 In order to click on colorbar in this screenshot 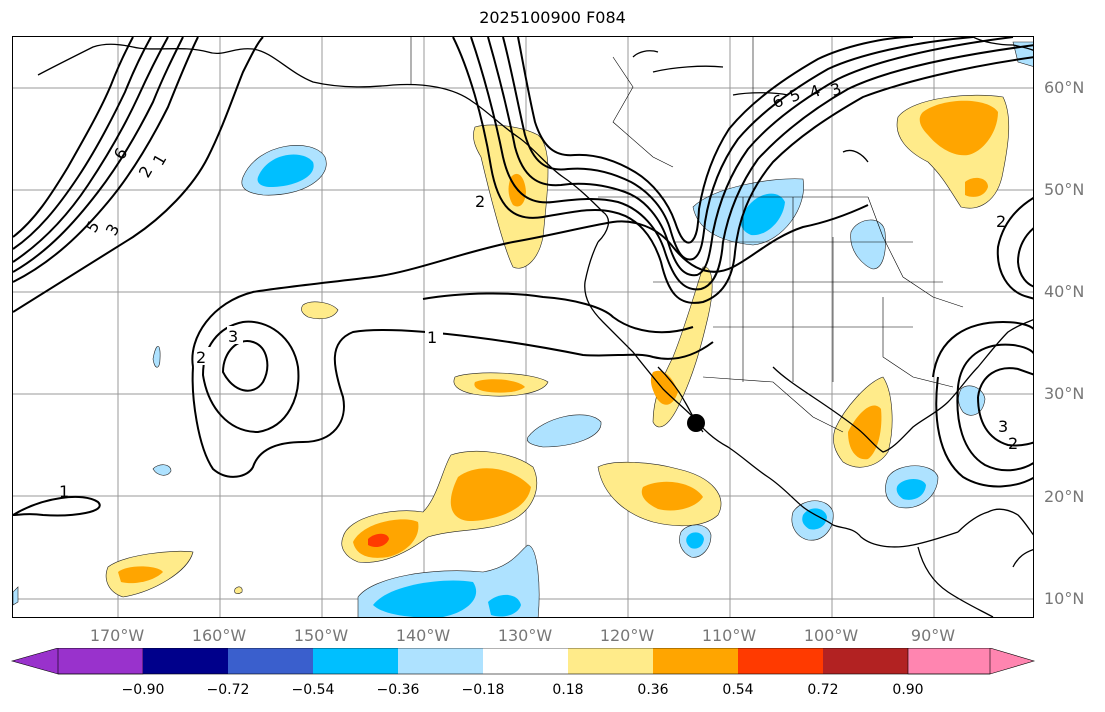, I will do `click(523, 661)`.